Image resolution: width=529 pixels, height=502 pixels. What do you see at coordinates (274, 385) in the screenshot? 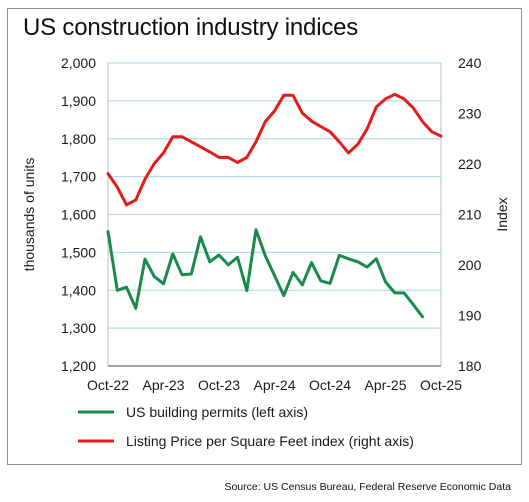
I see `x-tick-label: Apr-24` at bounding box center [274, 385].